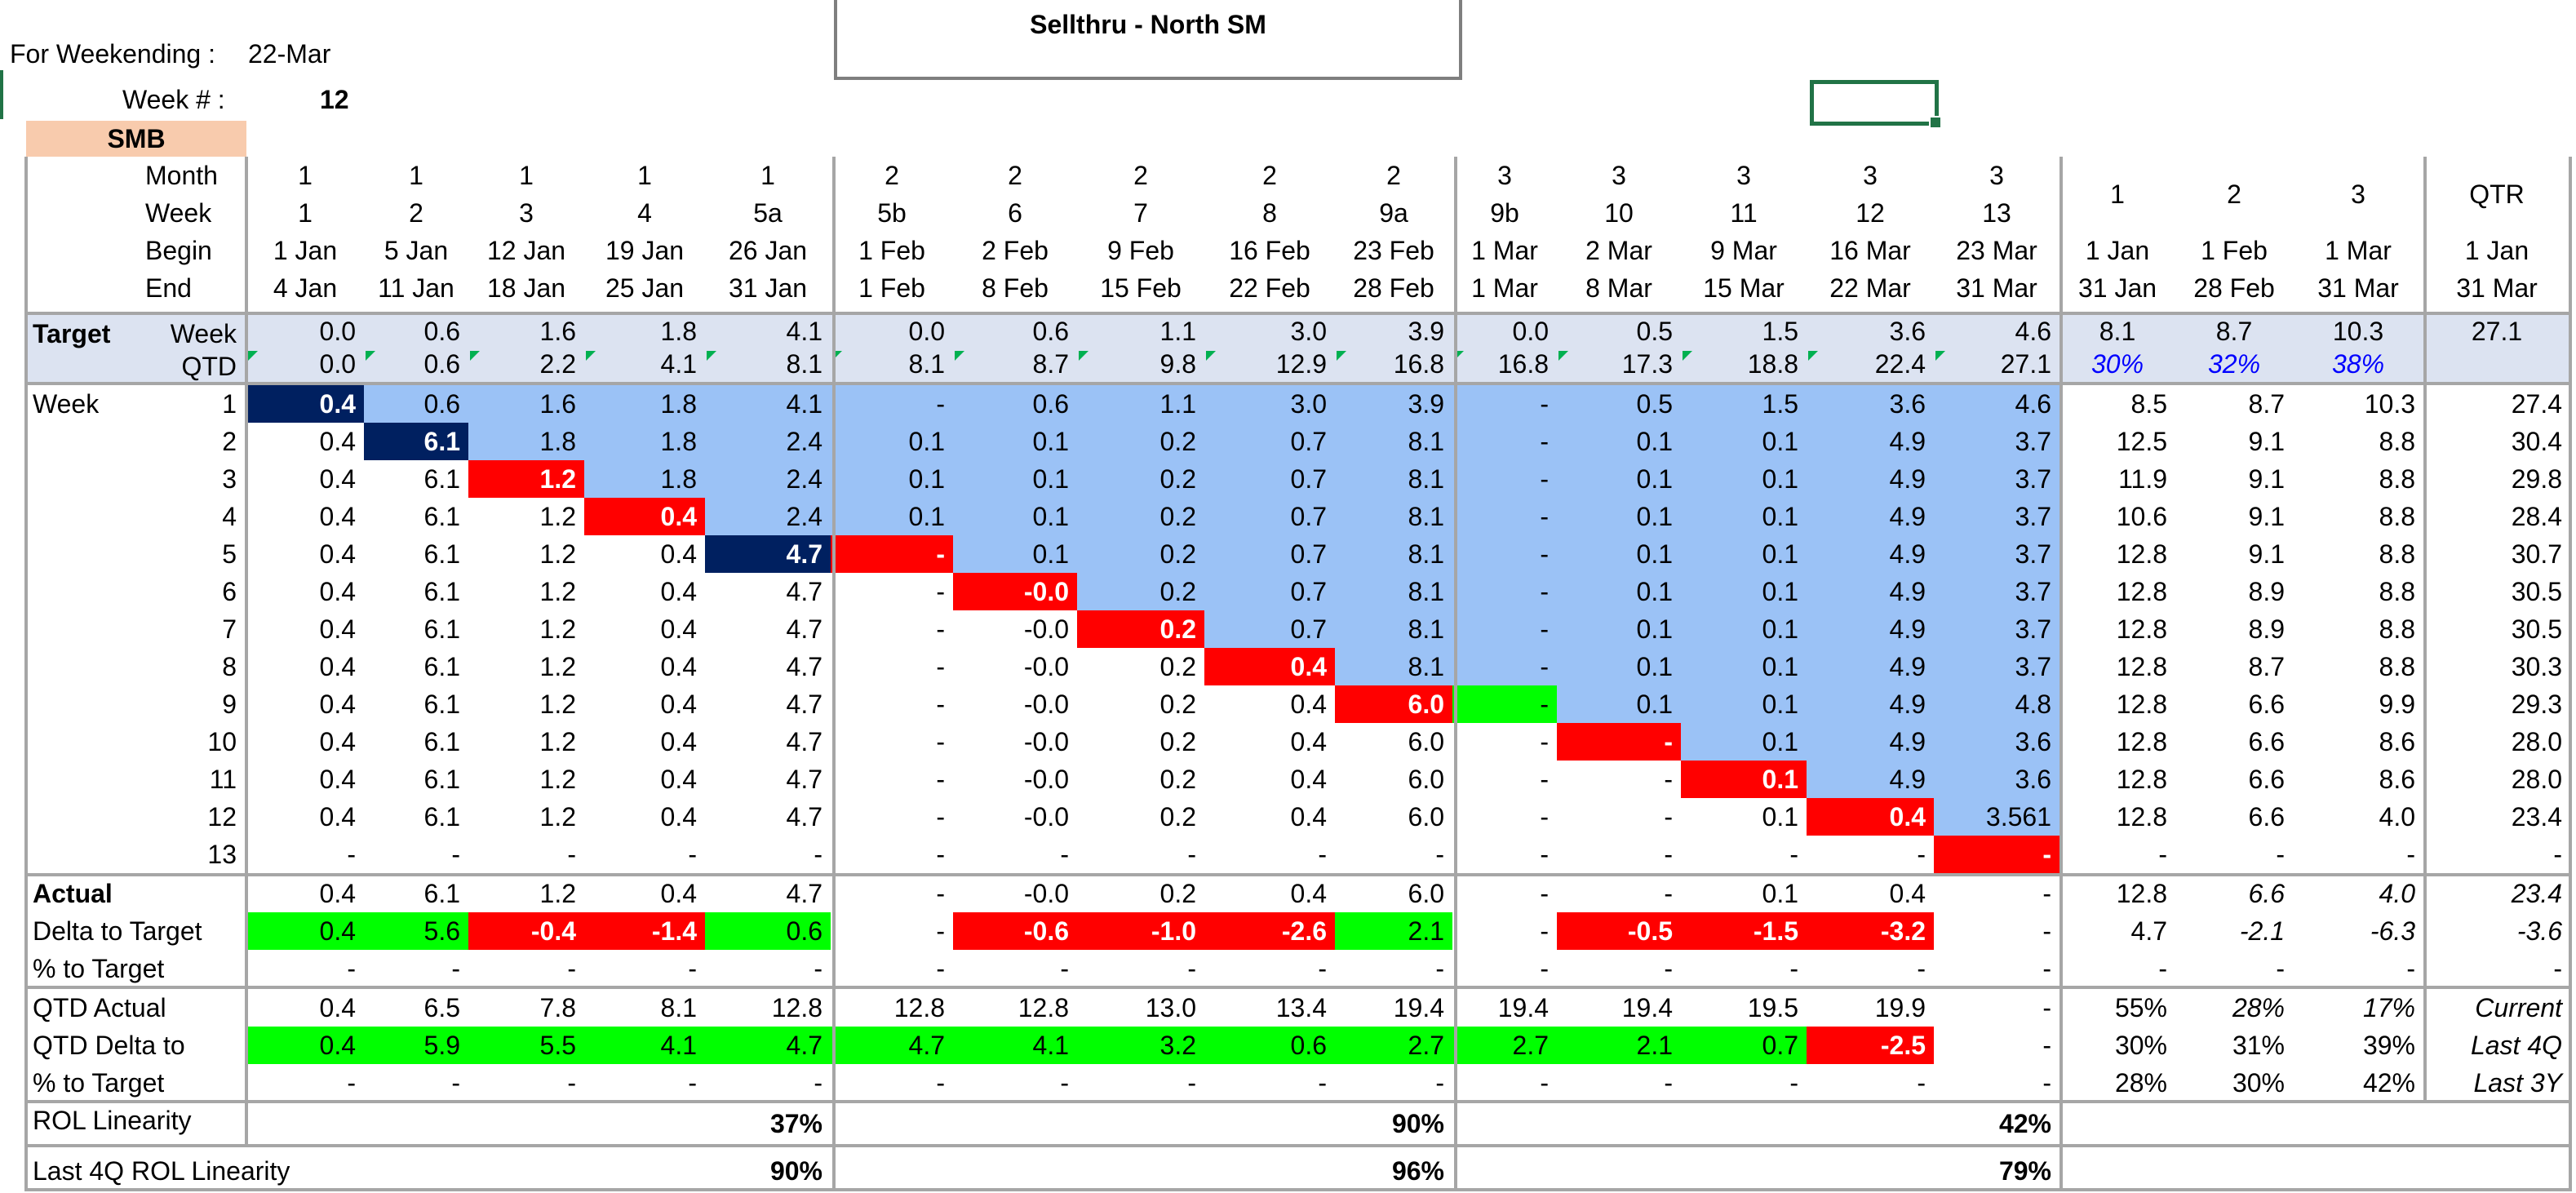 Image resolution: width=2576 pixels, height=1193 pixels. Describe the element at coordinates (796, 1007) in the screenshot. I see `qtd-actual-cell: 12.8` at that location.